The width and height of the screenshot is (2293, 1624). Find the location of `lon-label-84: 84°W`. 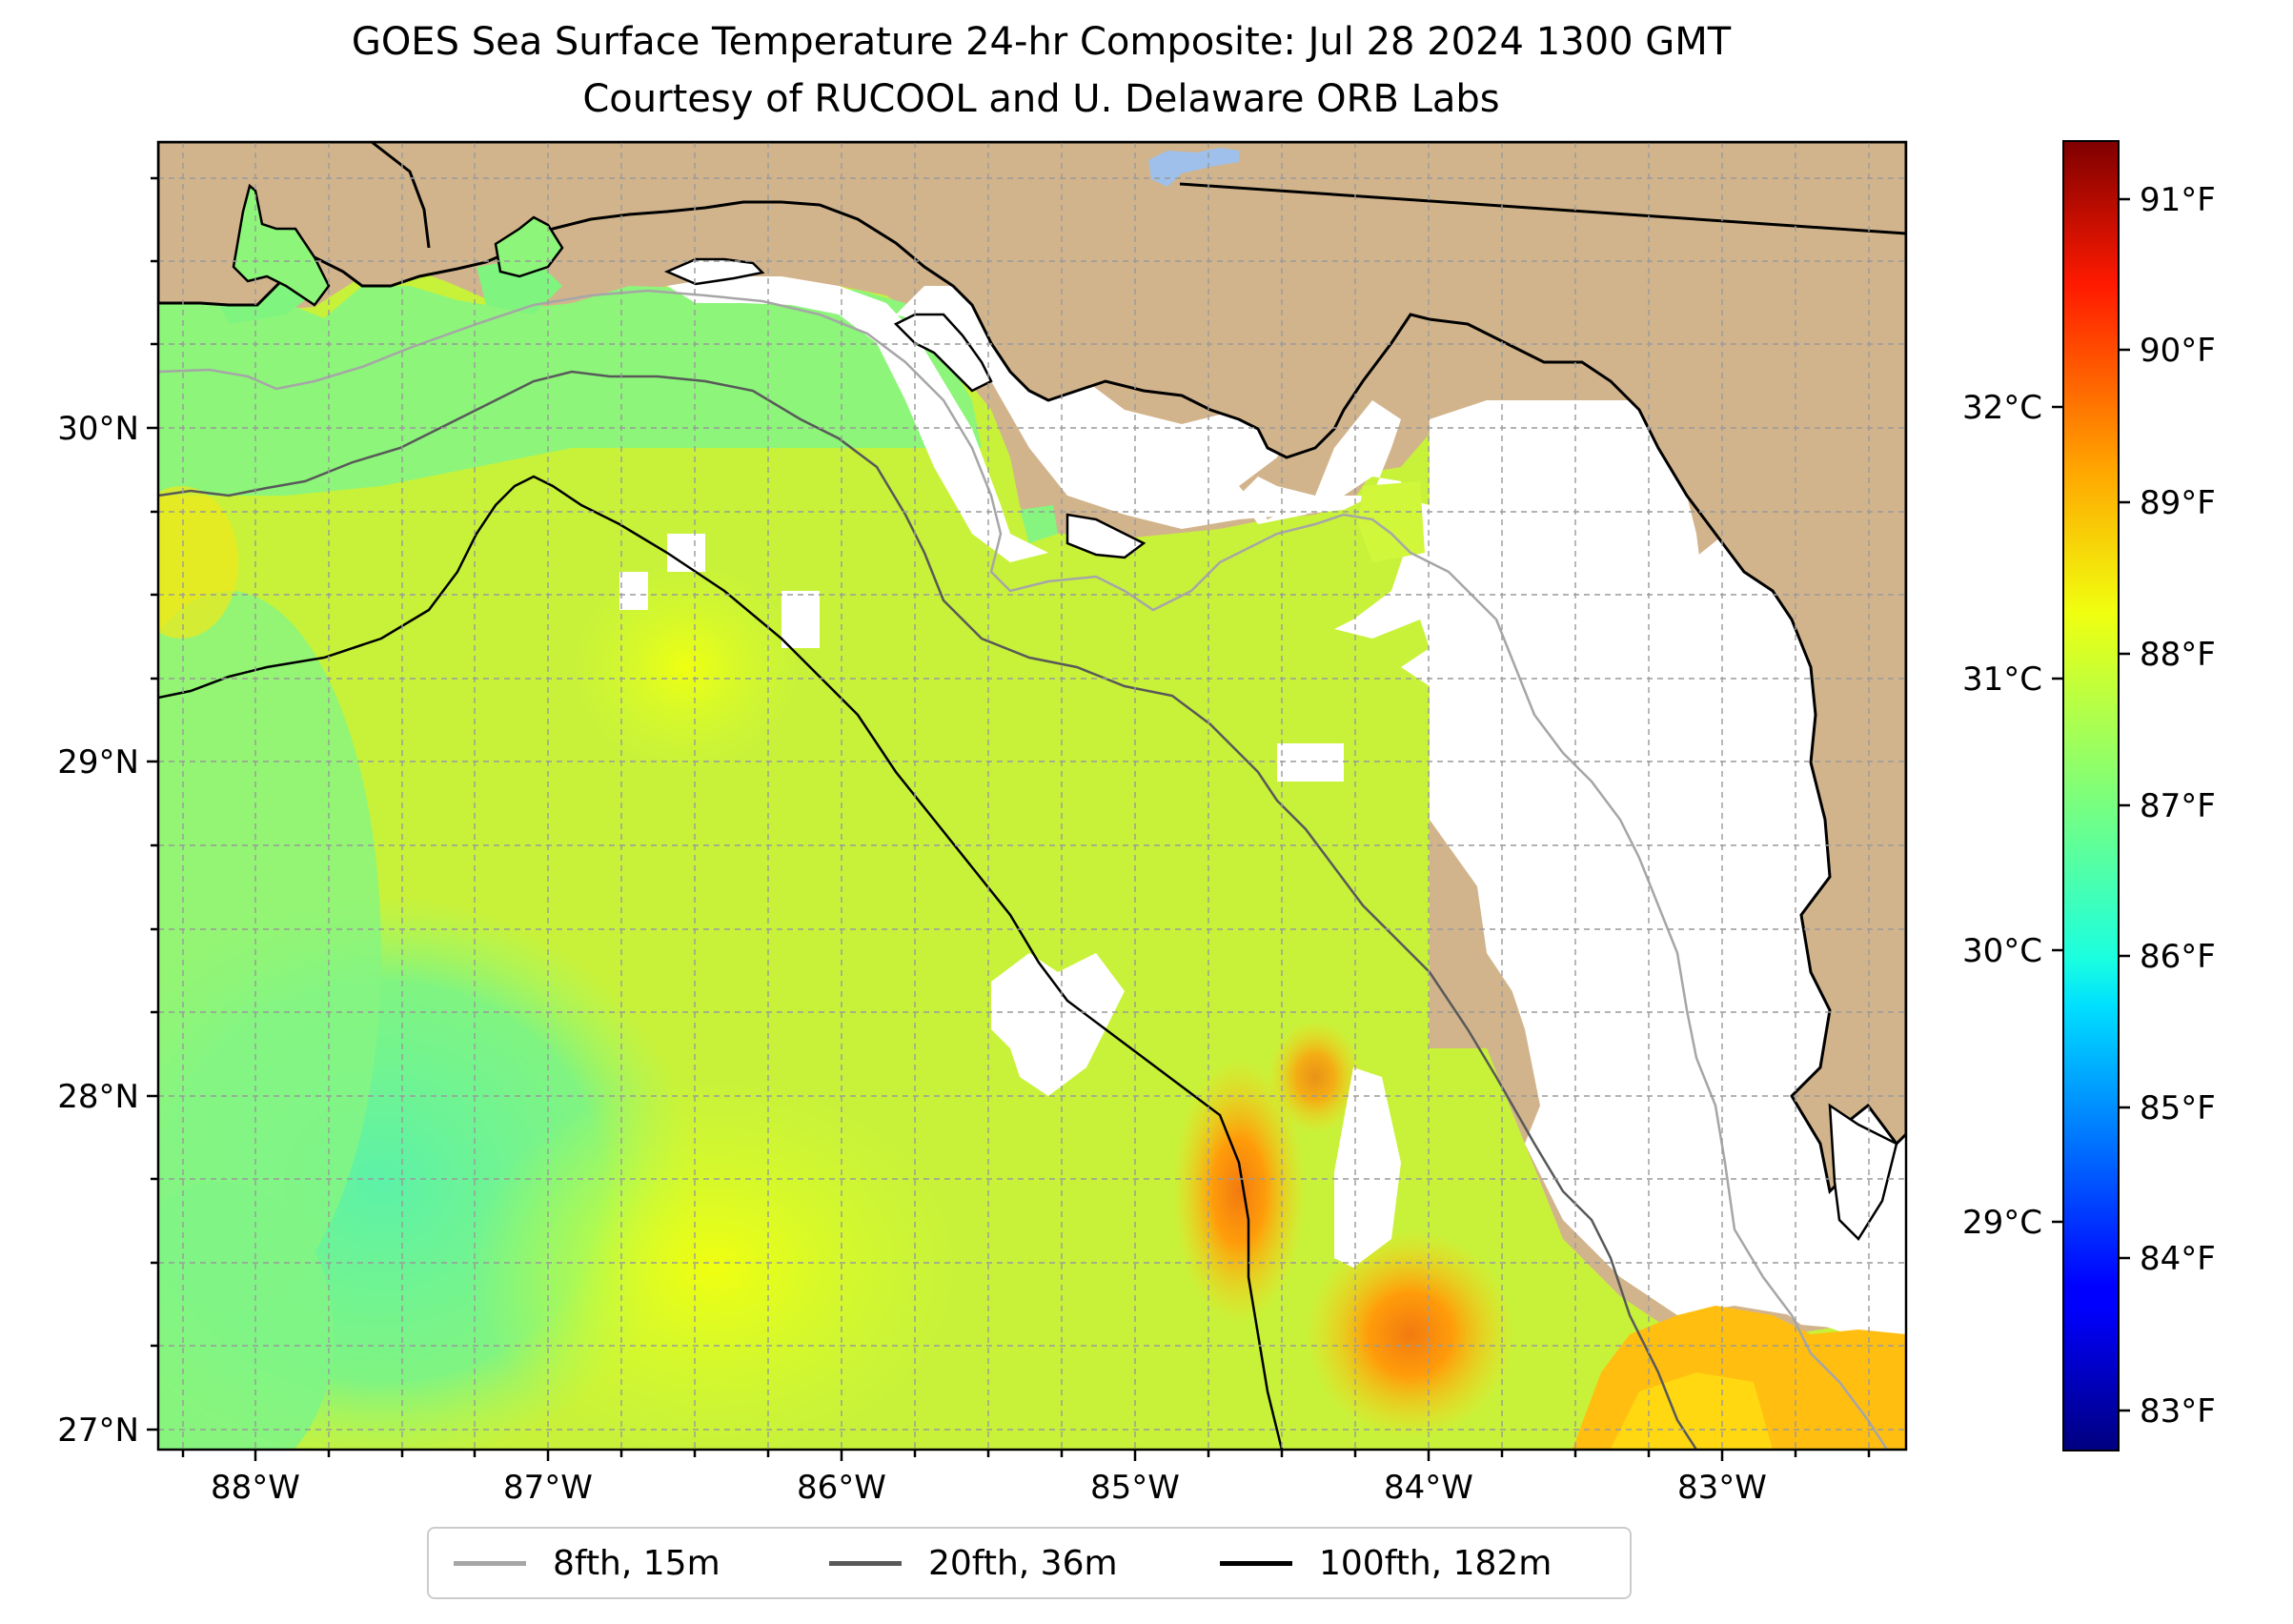

lon-label-84: 84°W is located at coordinates (1428, 1488).